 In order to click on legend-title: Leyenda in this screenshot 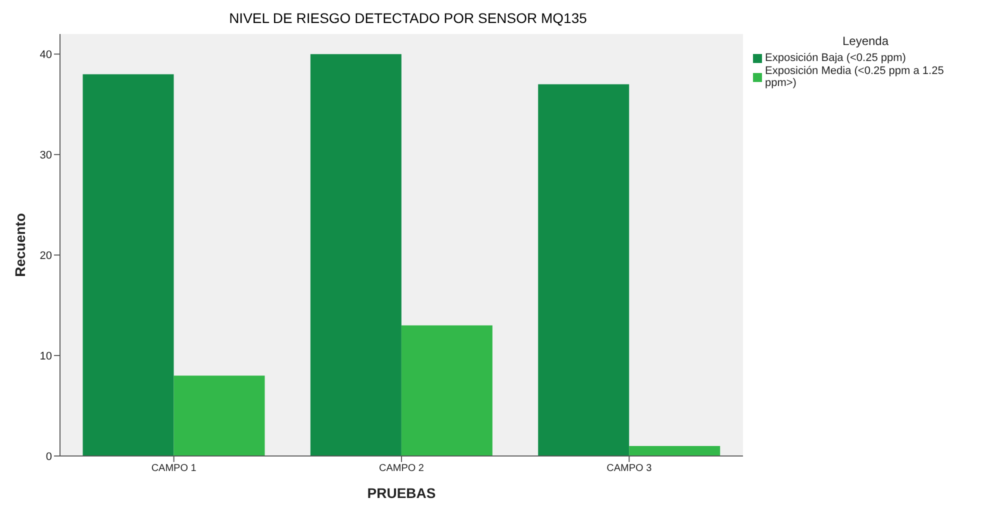, I will do `click(865, 41)`.